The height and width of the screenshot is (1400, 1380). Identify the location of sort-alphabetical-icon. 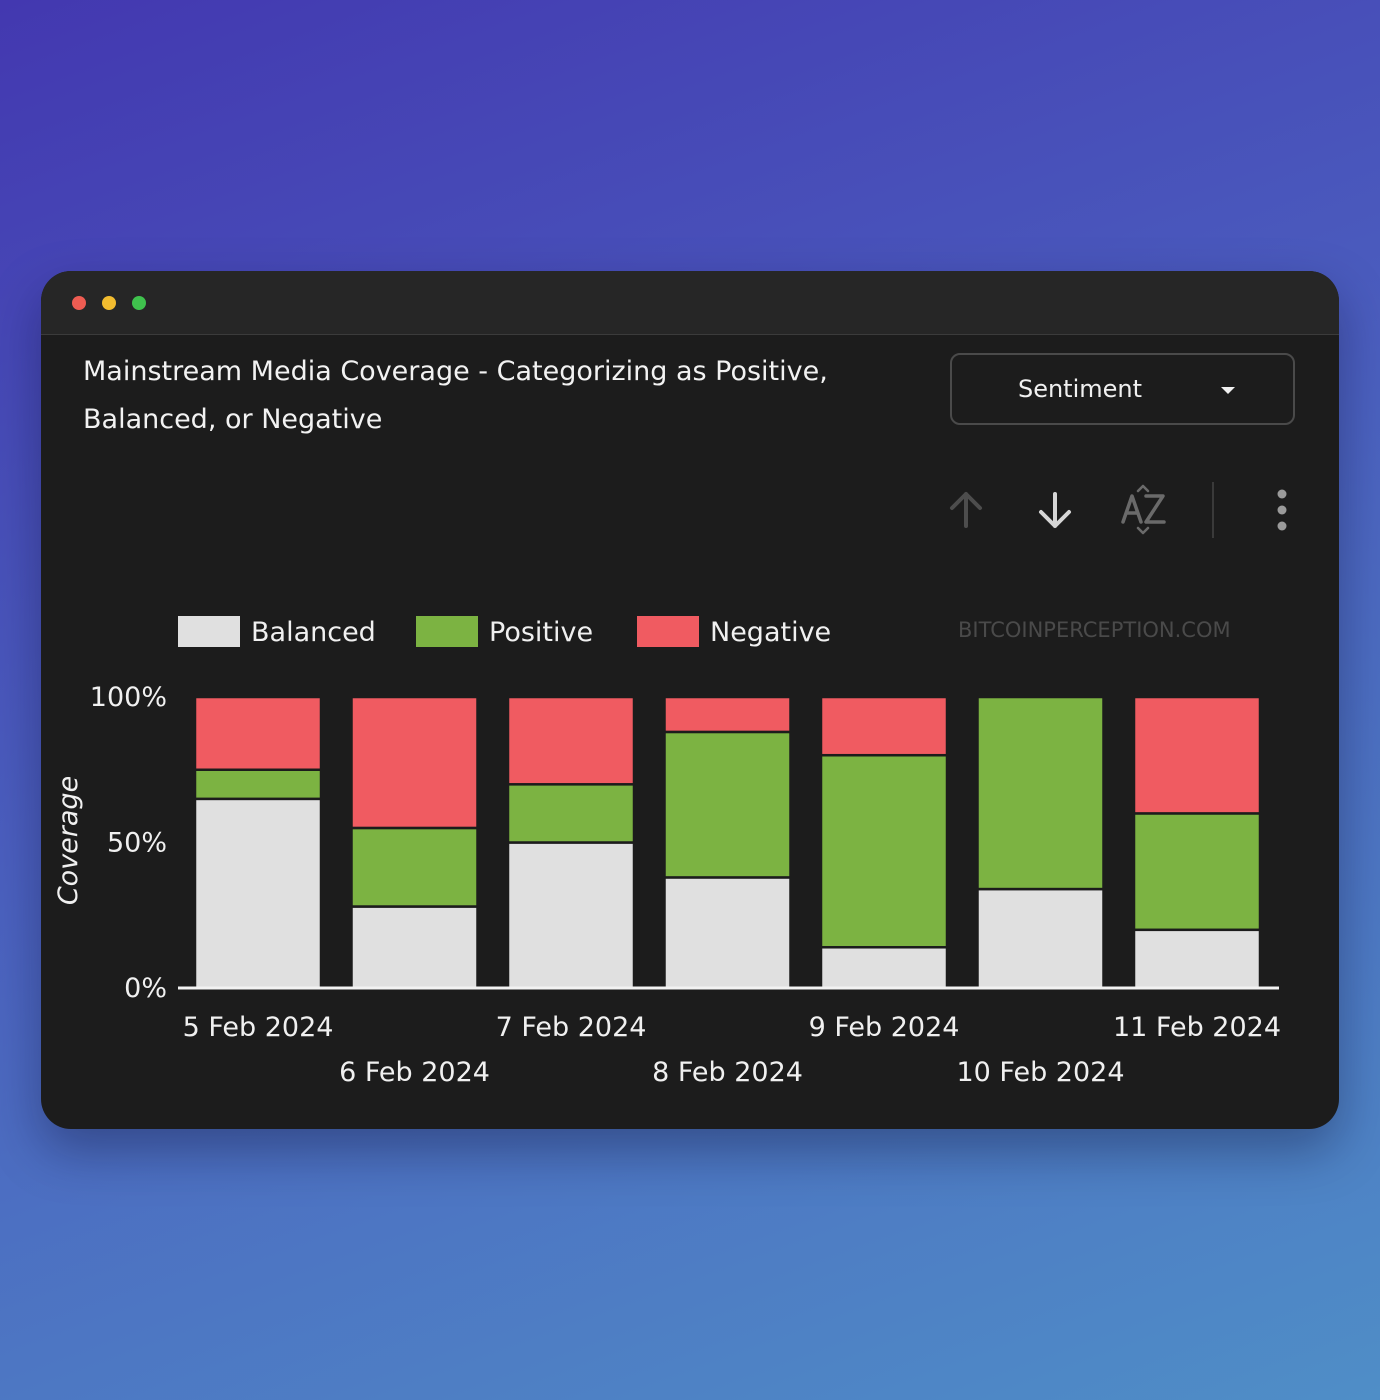
(1143, 509).